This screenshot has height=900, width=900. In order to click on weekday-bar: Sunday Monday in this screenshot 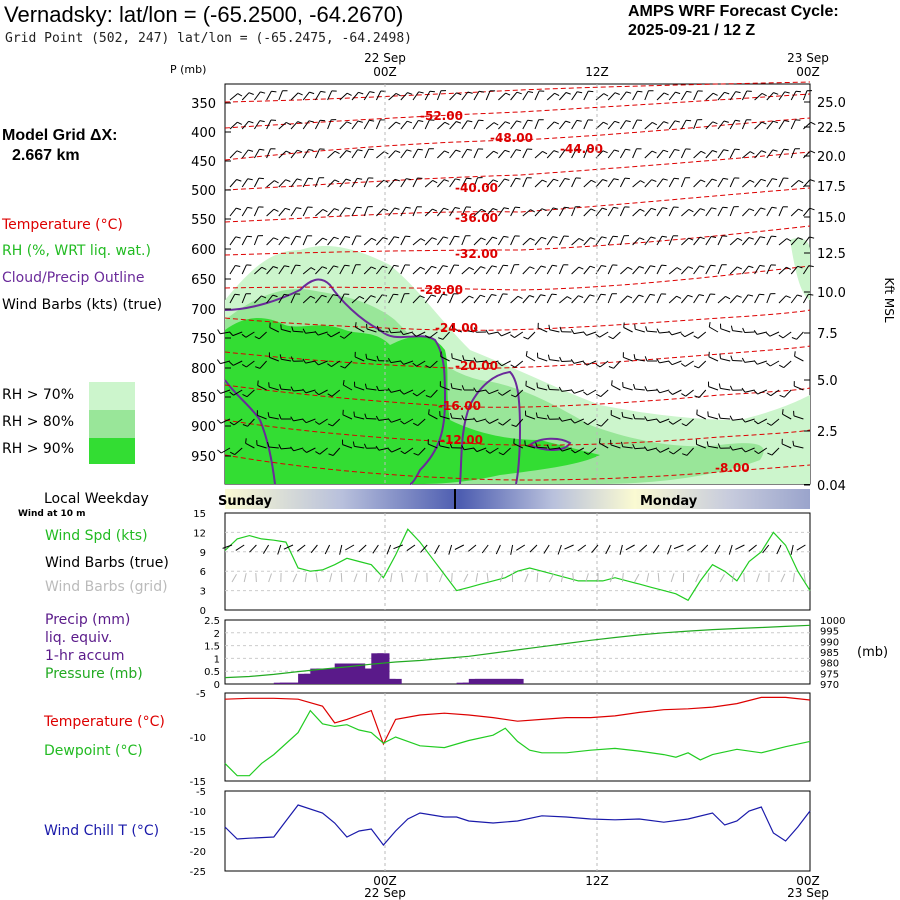, I will do `click(514, 499)`.